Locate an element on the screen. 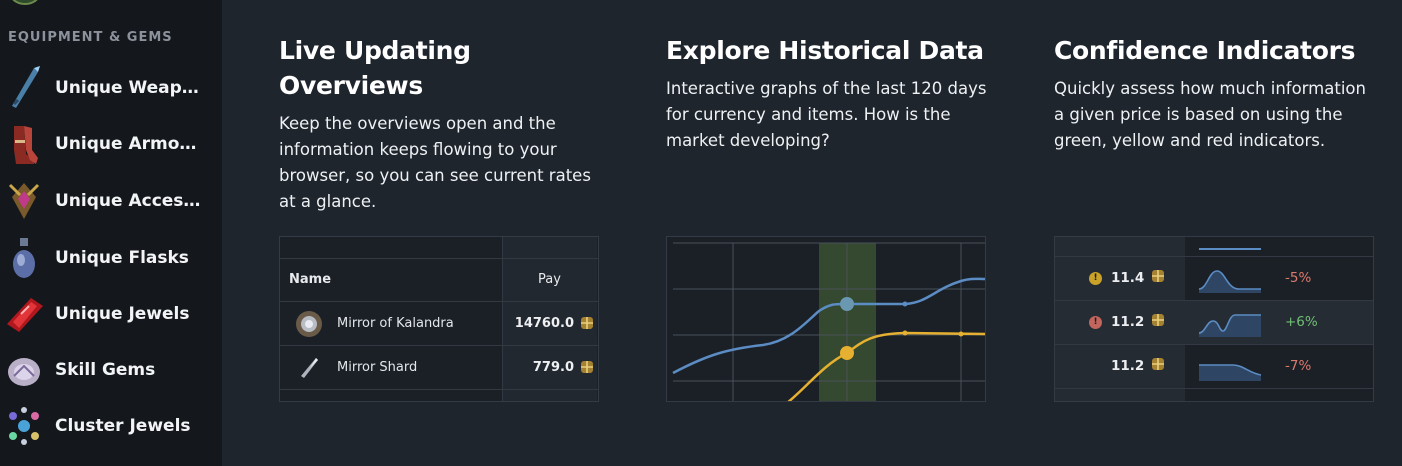  sidebar-item-label: Unique Flasks is located at coordinates (122, 258).